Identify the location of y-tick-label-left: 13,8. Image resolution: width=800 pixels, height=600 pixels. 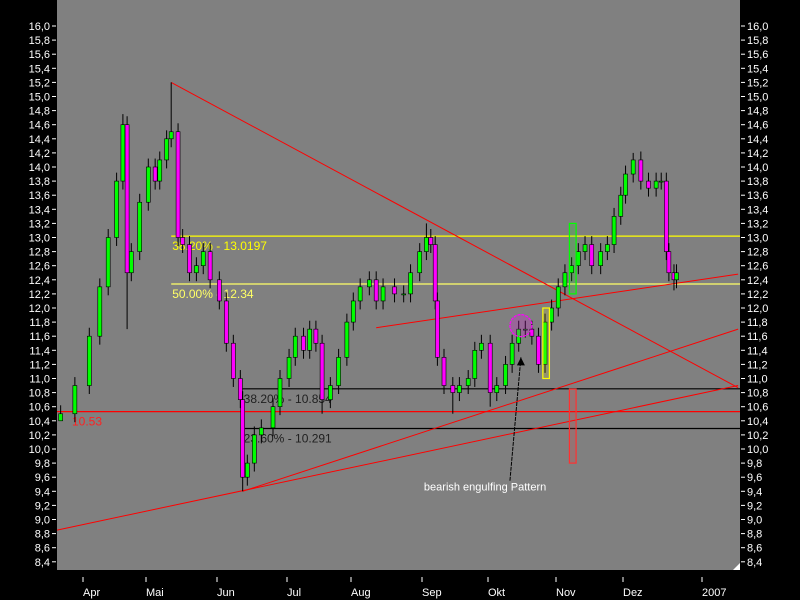
(39, 182).